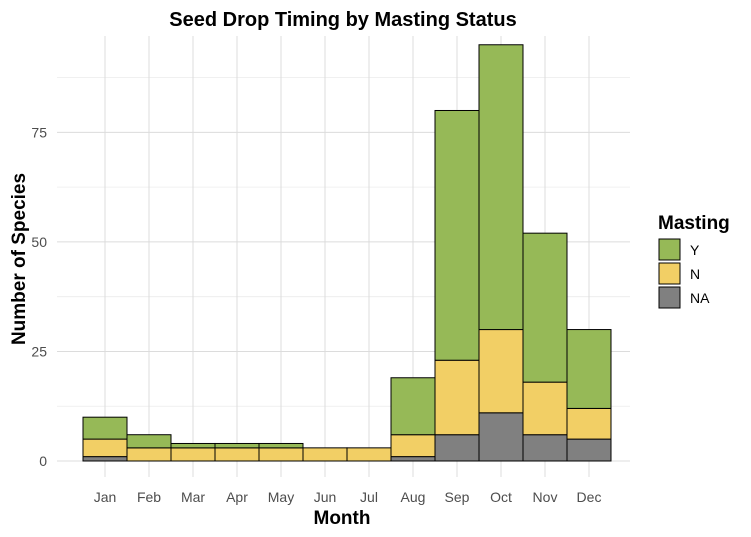 The height and width of the screenshot is (537, 751). I want to click on legend-label-n: N, so click(695, 274).